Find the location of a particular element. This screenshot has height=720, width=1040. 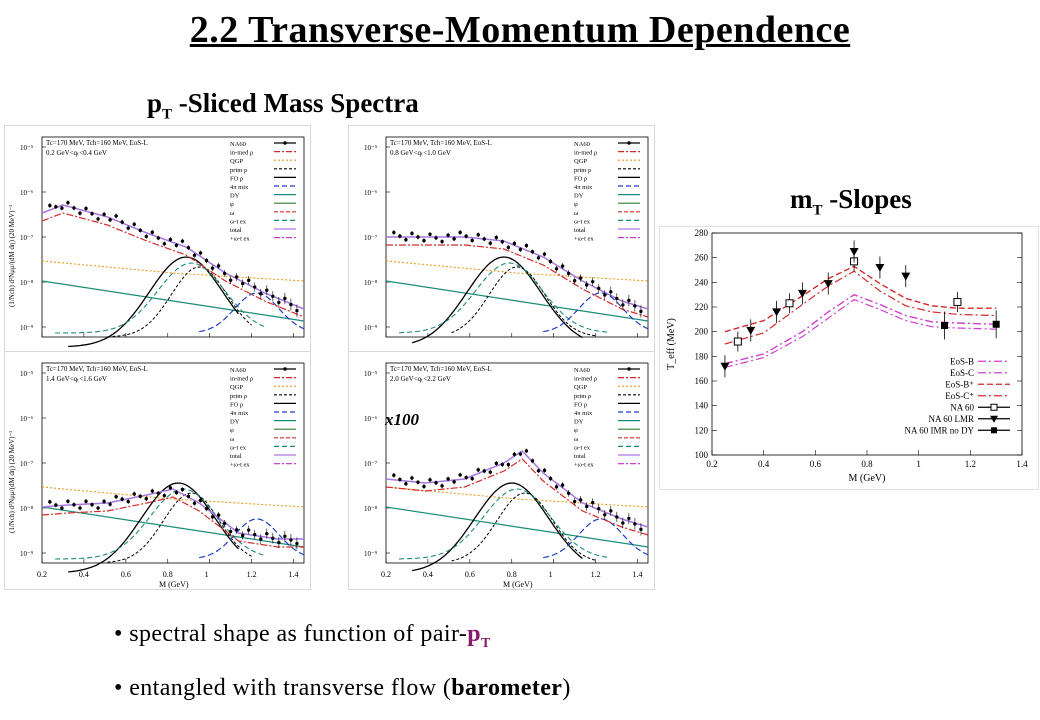

curve-in-med-rho is located at coordinates (172, 522).